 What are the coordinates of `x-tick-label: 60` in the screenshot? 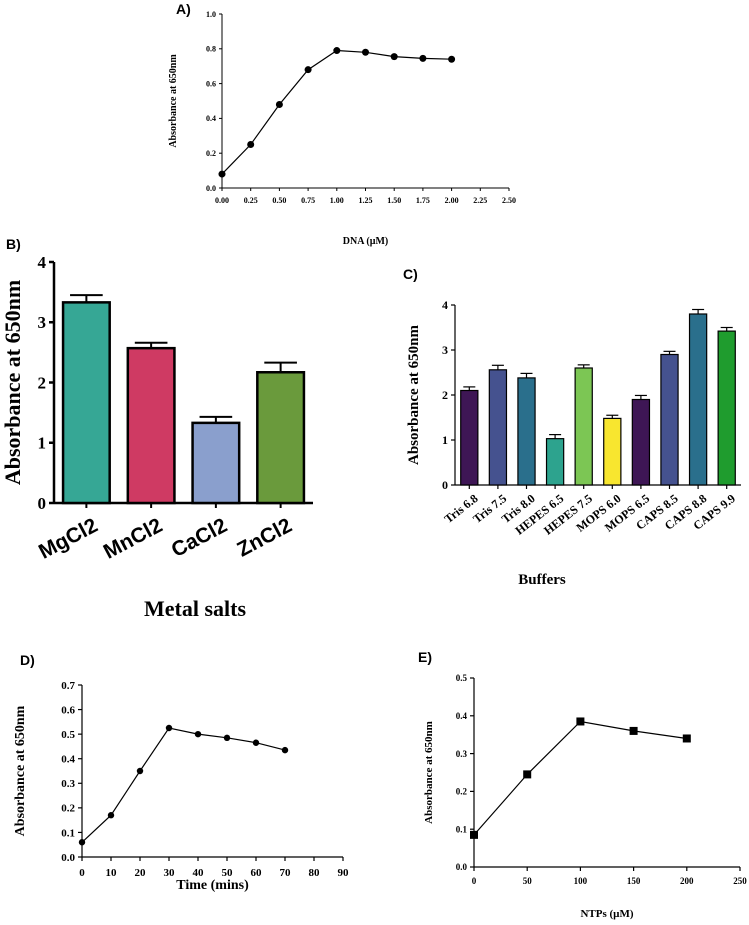 It's located at (257, 873).